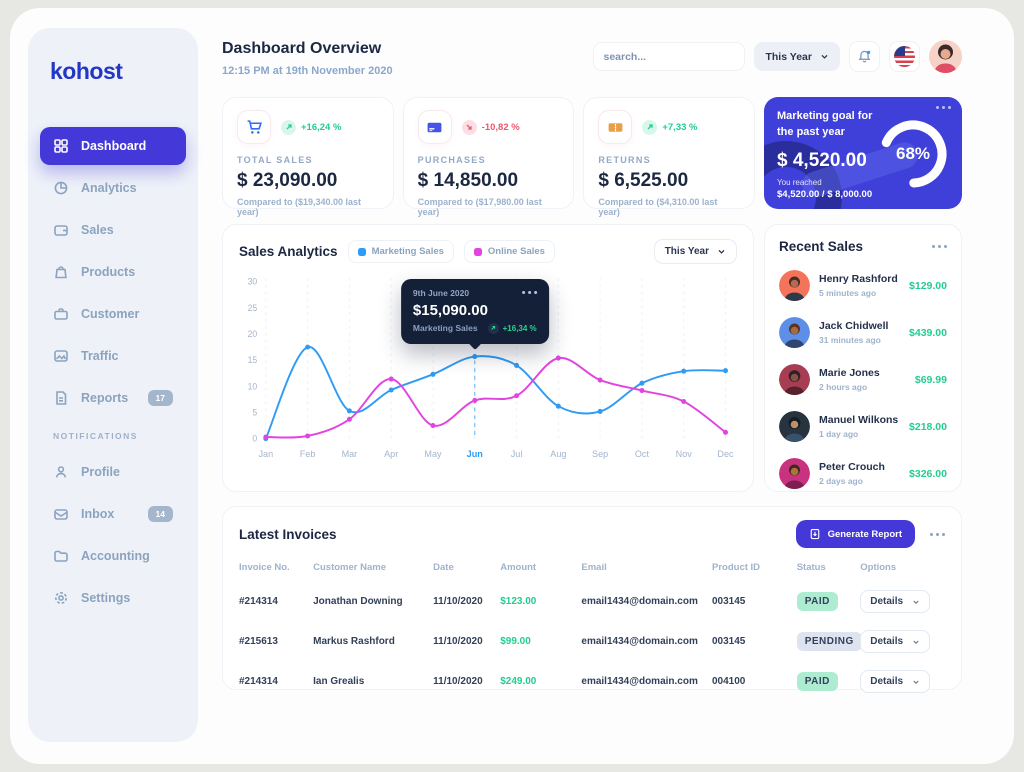 The height and width of the screenshot is (772, 1024). I want to click on legend-online-sales: Online Sales, so click(509, 251).